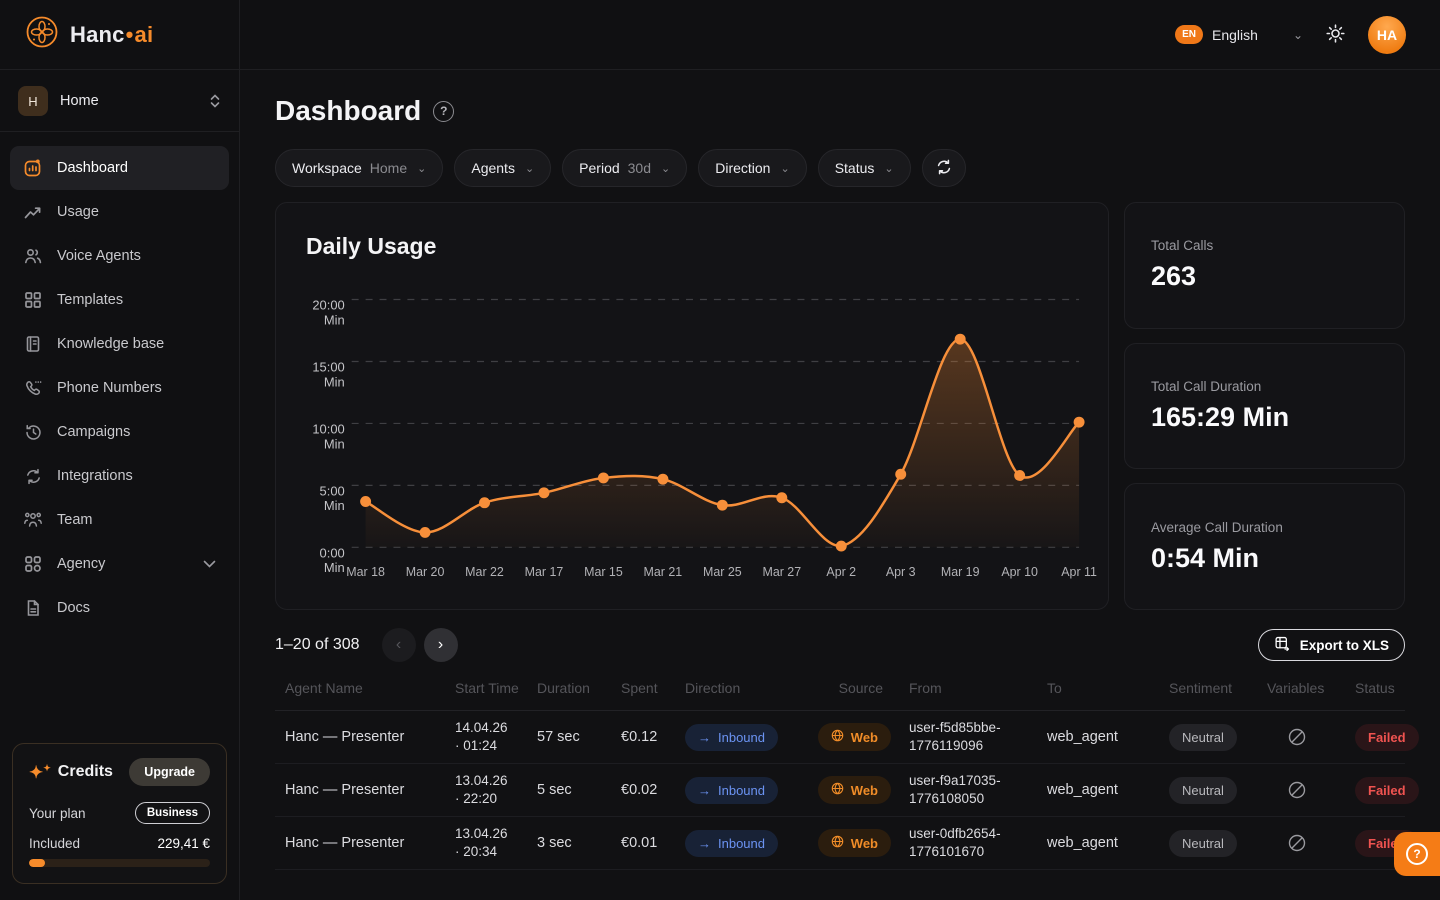  Describe the element at coordinates (371, 246) in the screenshot. I see `chart-title: Daily Usage` at that location.